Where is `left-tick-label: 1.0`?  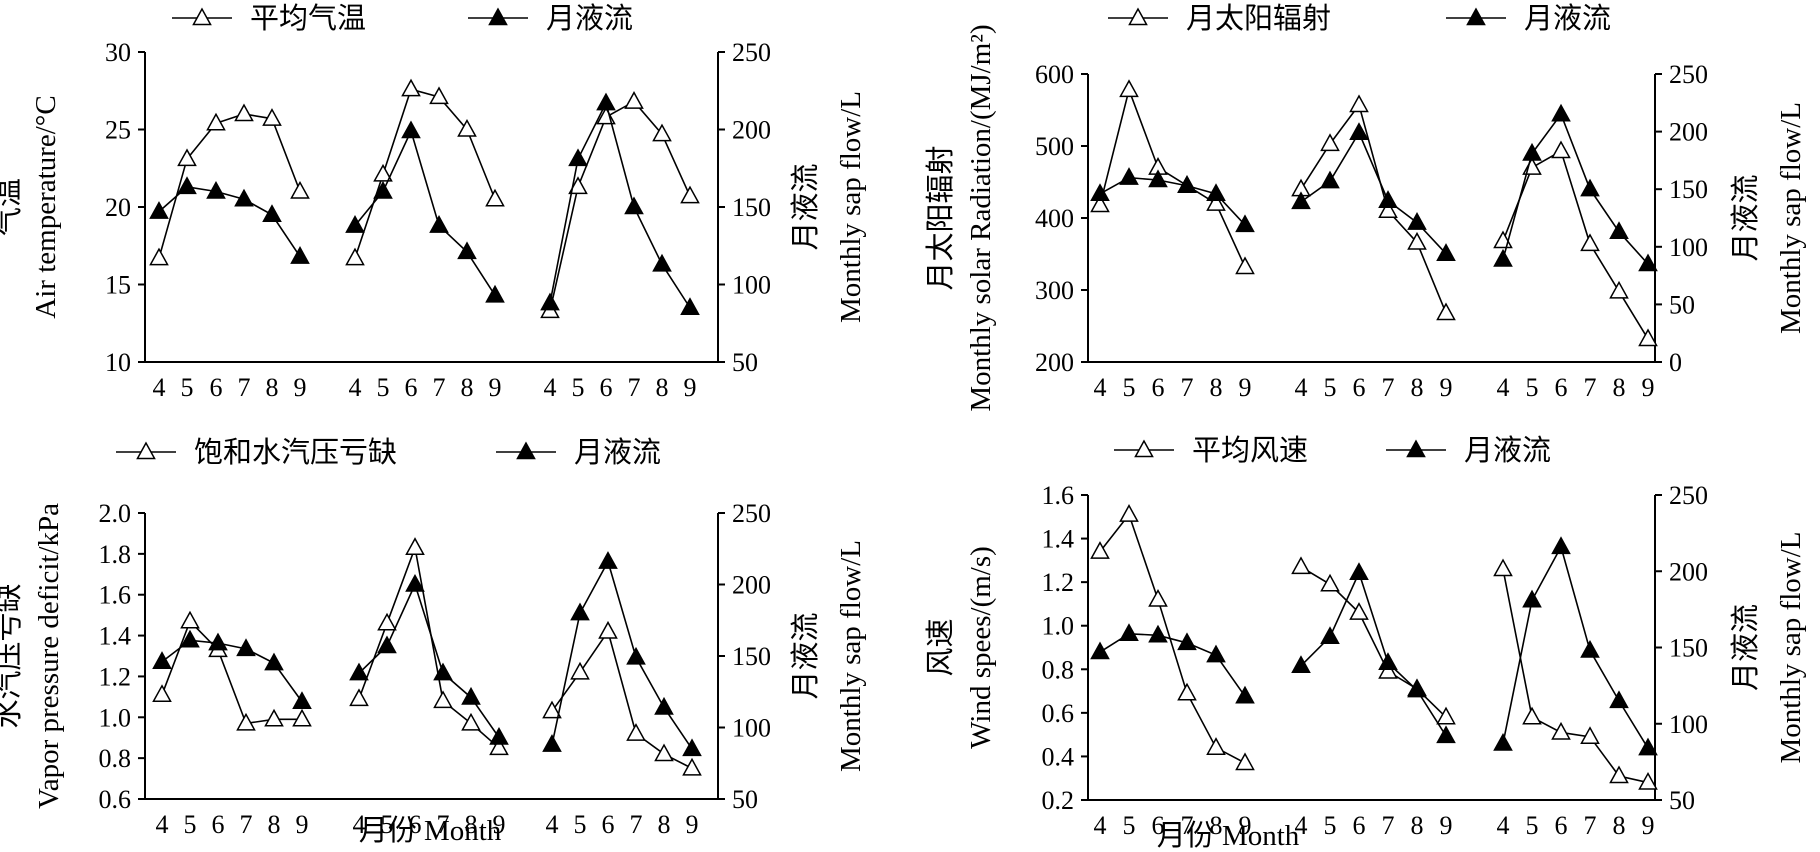 left-tick-label: 1.0 is located at coordinates (115, 717).